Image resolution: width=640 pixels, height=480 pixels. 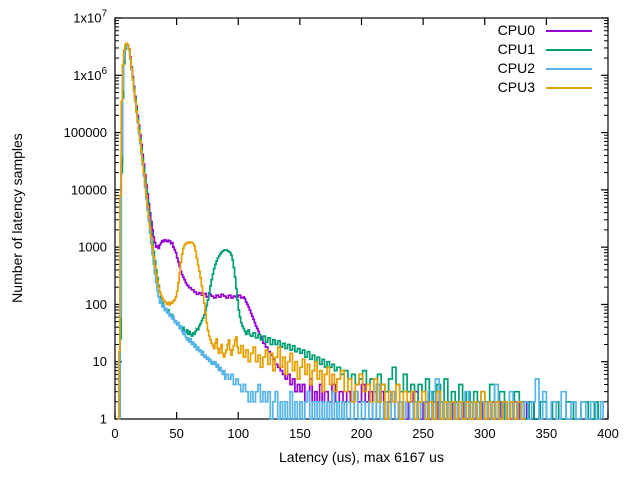 I want to click on y-tick-label: 1x10⁶, so click(x=90, y=74).